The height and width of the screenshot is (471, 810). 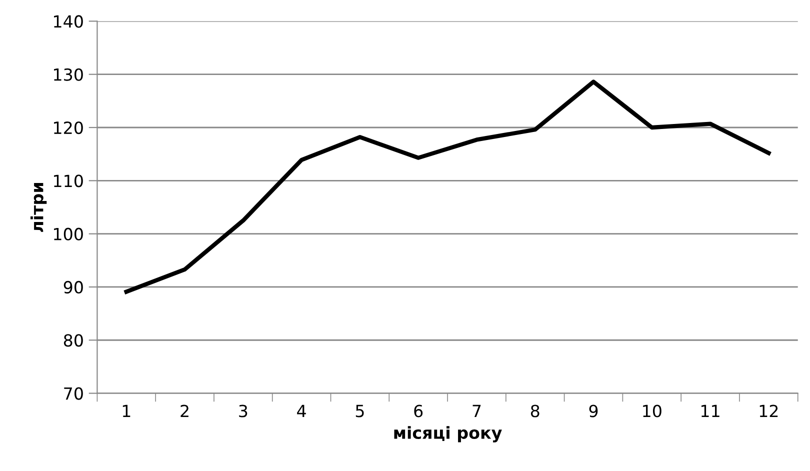 What do you see at coordinates (418, 411) in the screenshot?
I see `x-tick-label: 6` at bounding box center [418, 411].